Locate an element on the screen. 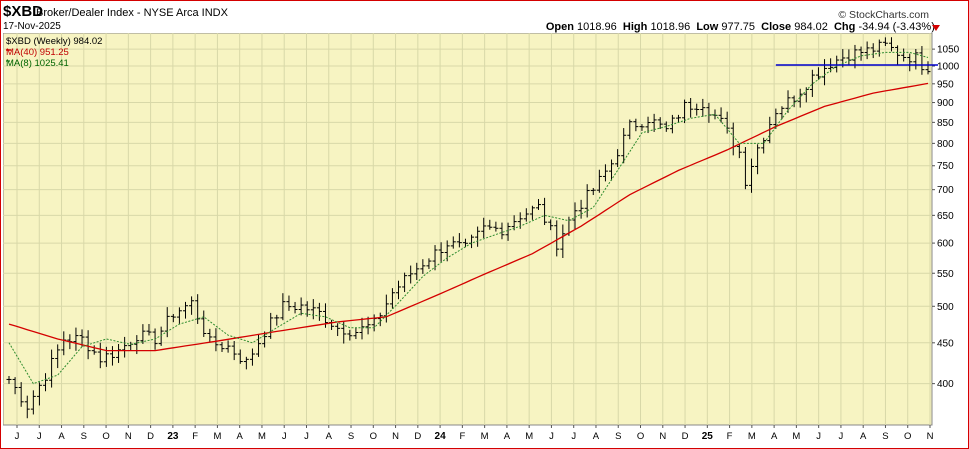 The height and width of the screenshot is (449, 969). y-tick-label: 1050 is located at coordinates (948, 50).